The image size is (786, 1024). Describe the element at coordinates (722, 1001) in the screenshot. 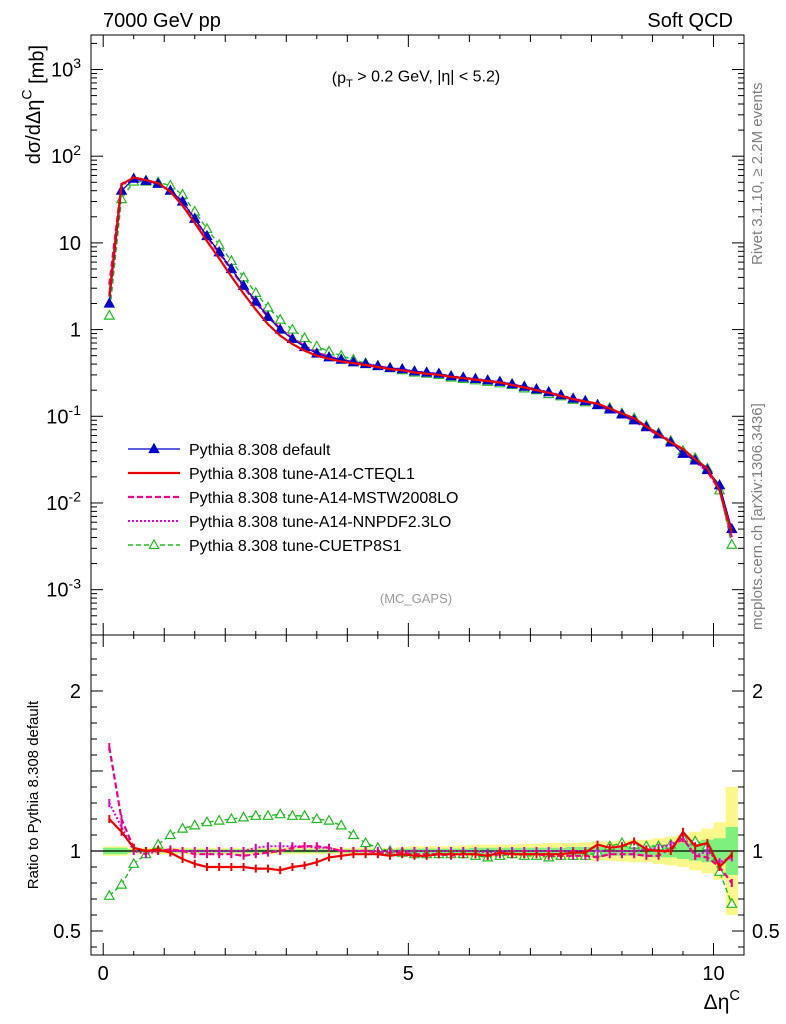

I see `x-axis-label: ΔηC​` at that location.